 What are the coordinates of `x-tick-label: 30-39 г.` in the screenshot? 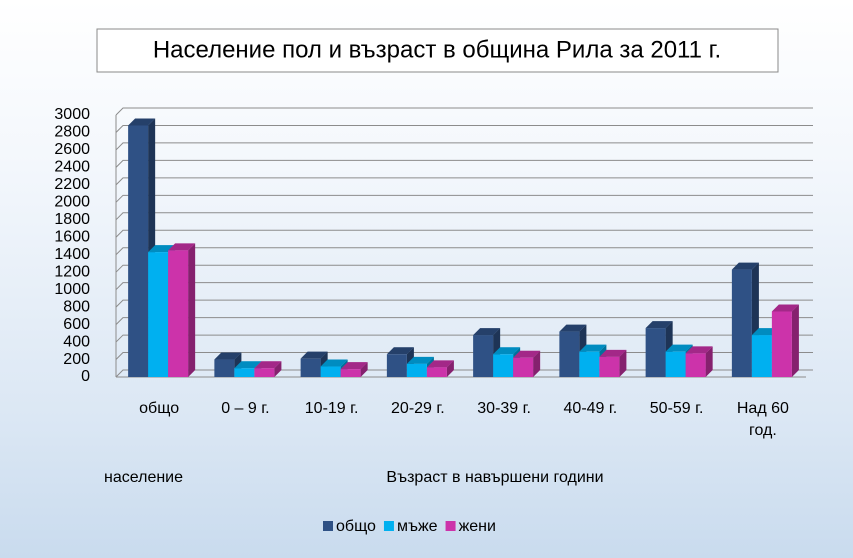 It's located at (504, 408).